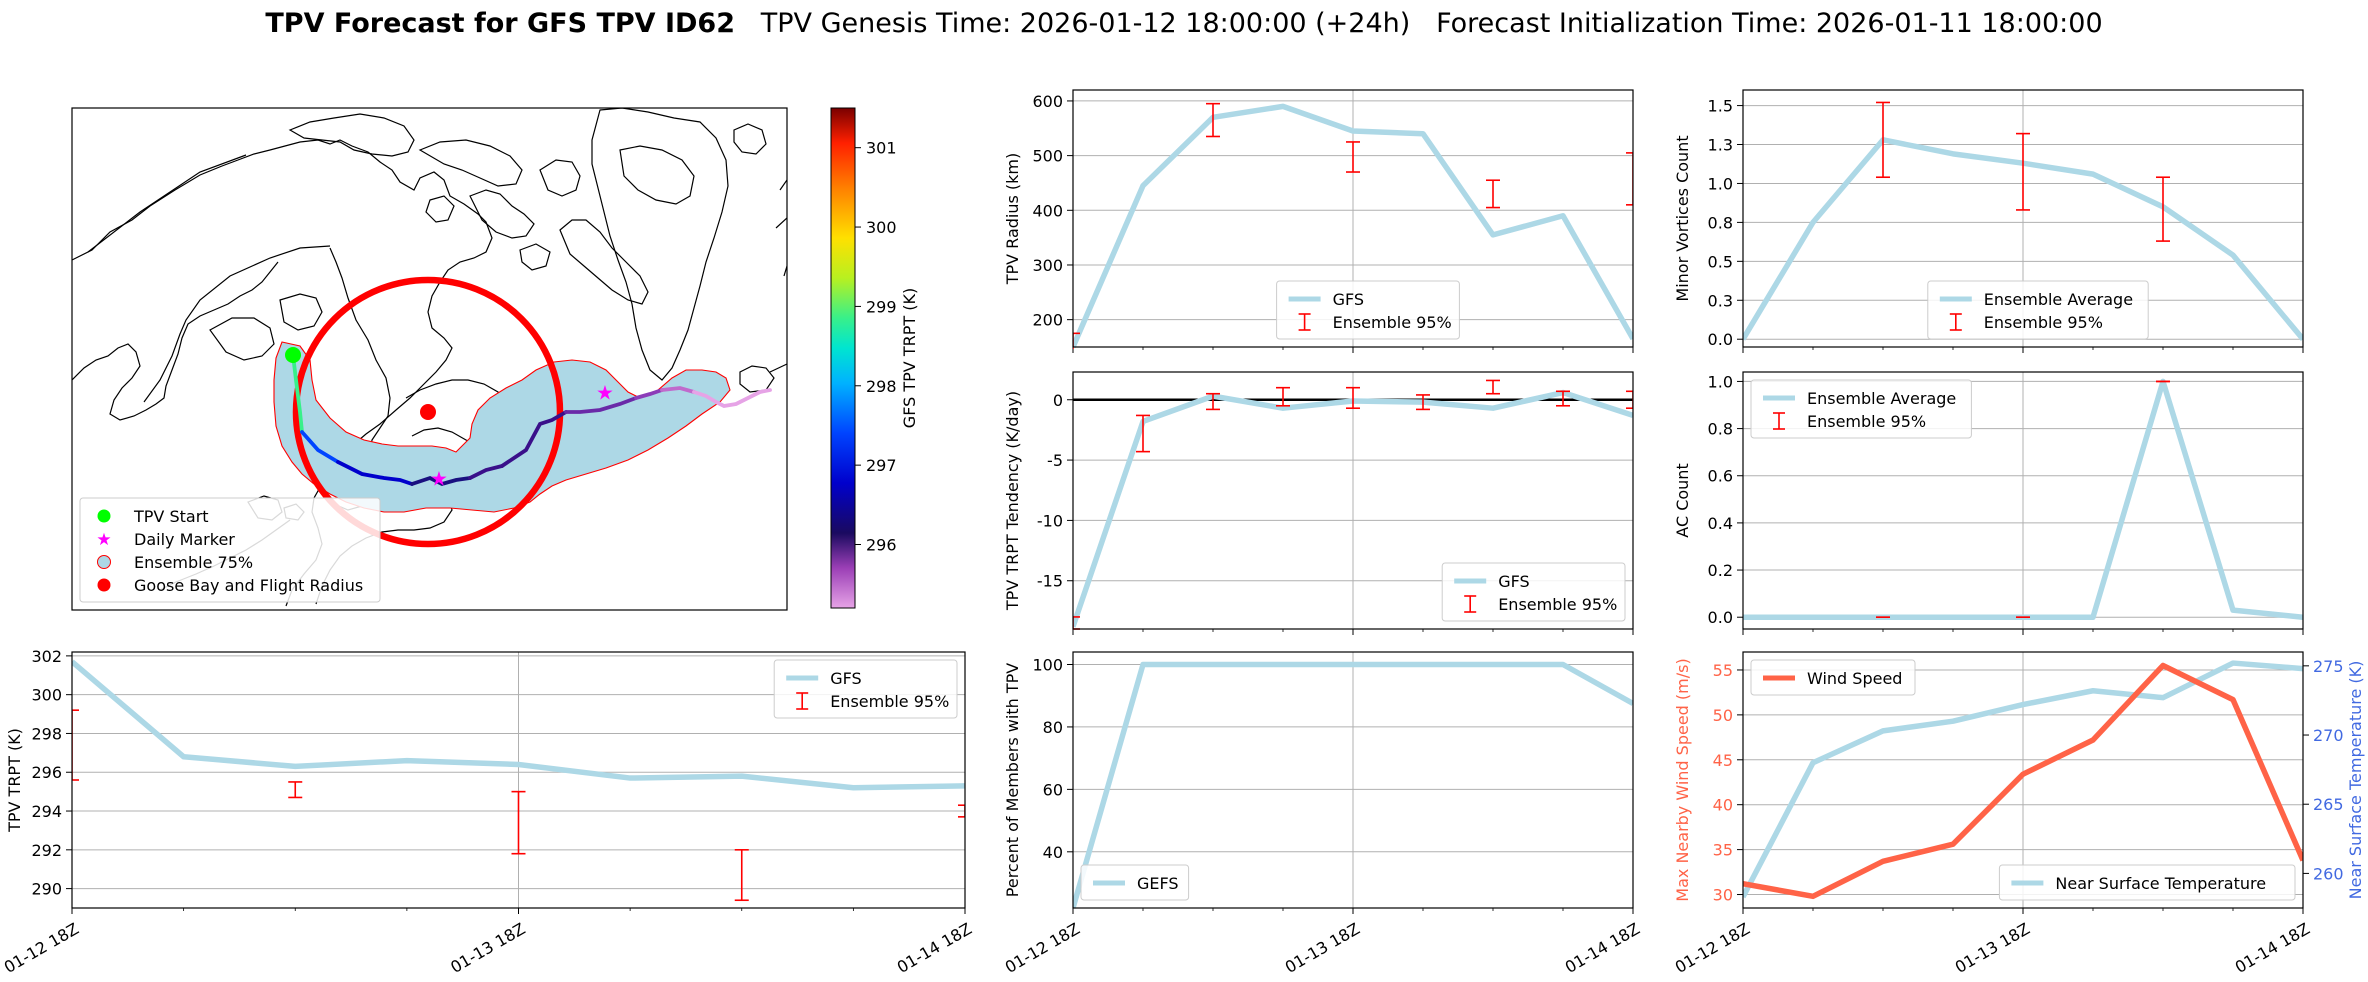 This screenshot has width=2368, height=982. I want to click on greenland-inner, so click(657, 175).